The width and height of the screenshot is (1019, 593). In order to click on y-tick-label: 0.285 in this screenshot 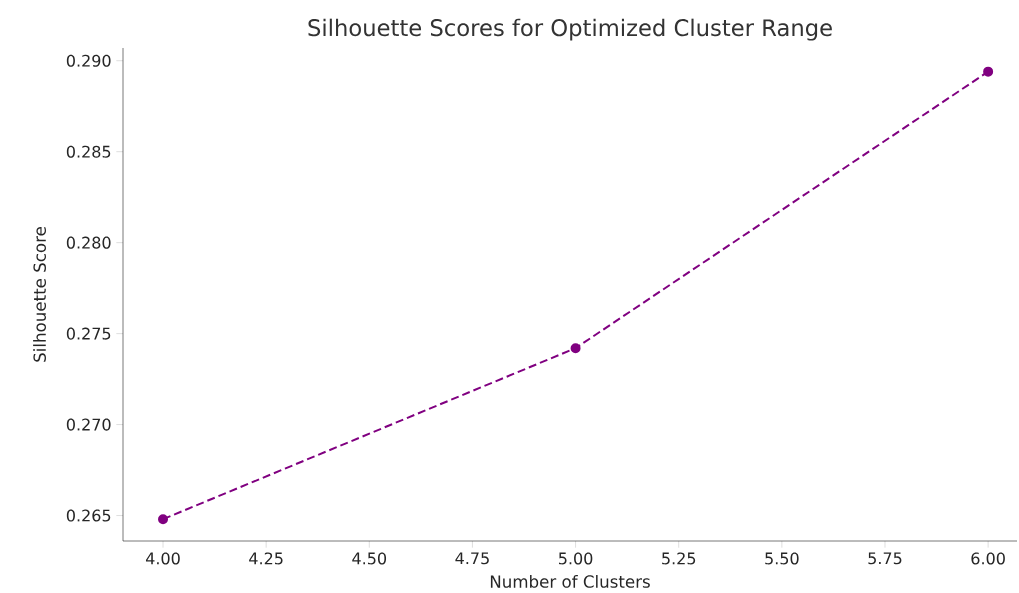, I will do `click(88, 151)`.